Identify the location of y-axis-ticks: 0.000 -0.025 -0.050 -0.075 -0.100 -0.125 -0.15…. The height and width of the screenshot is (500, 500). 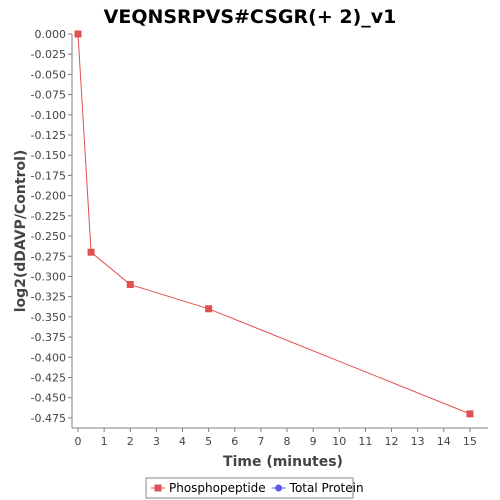
(51, 226).